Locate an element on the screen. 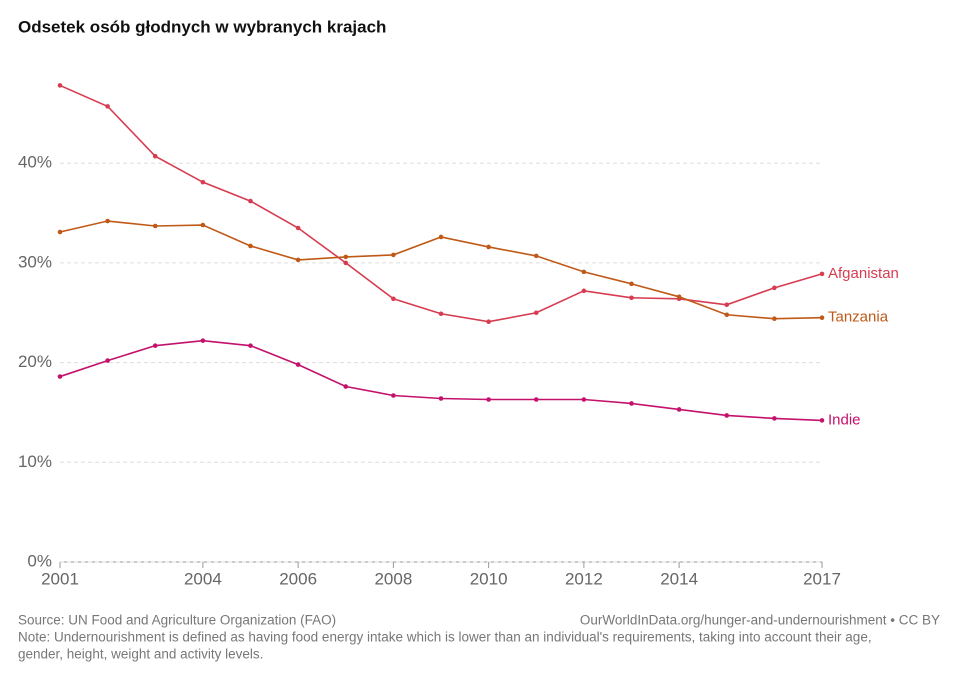 This screenshot has height=678, width=960. legend-label: Tanzania is located at coordinates (858, 317).